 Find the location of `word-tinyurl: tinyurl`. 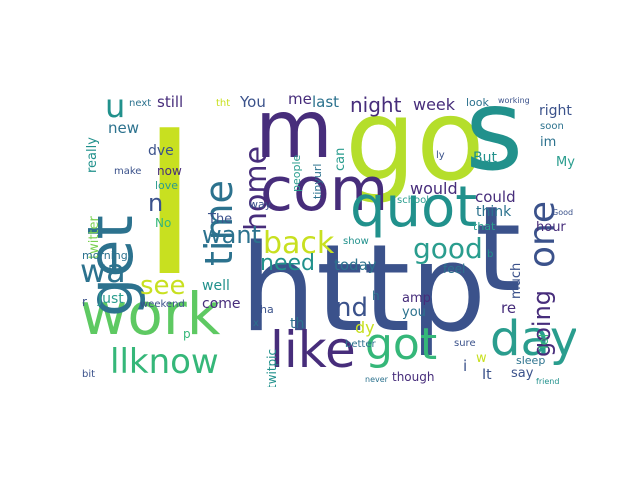

word-tinyurl: tinyurl is located at coordinates (317, 181).